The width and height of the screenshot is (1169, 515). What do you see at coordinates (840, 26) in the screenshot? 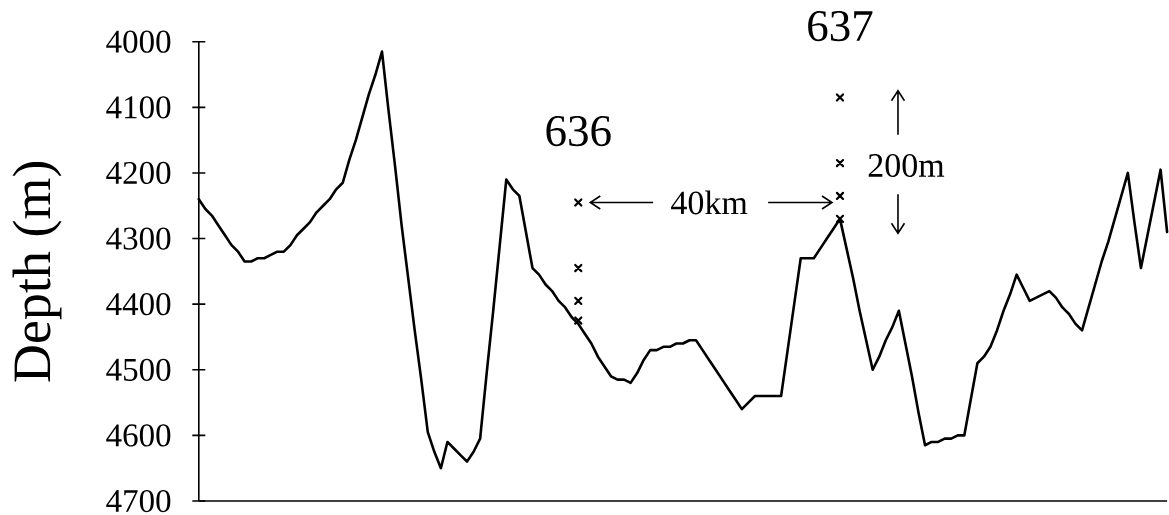
I see `x-tick-label: 637` at bounding box center [840, 26].